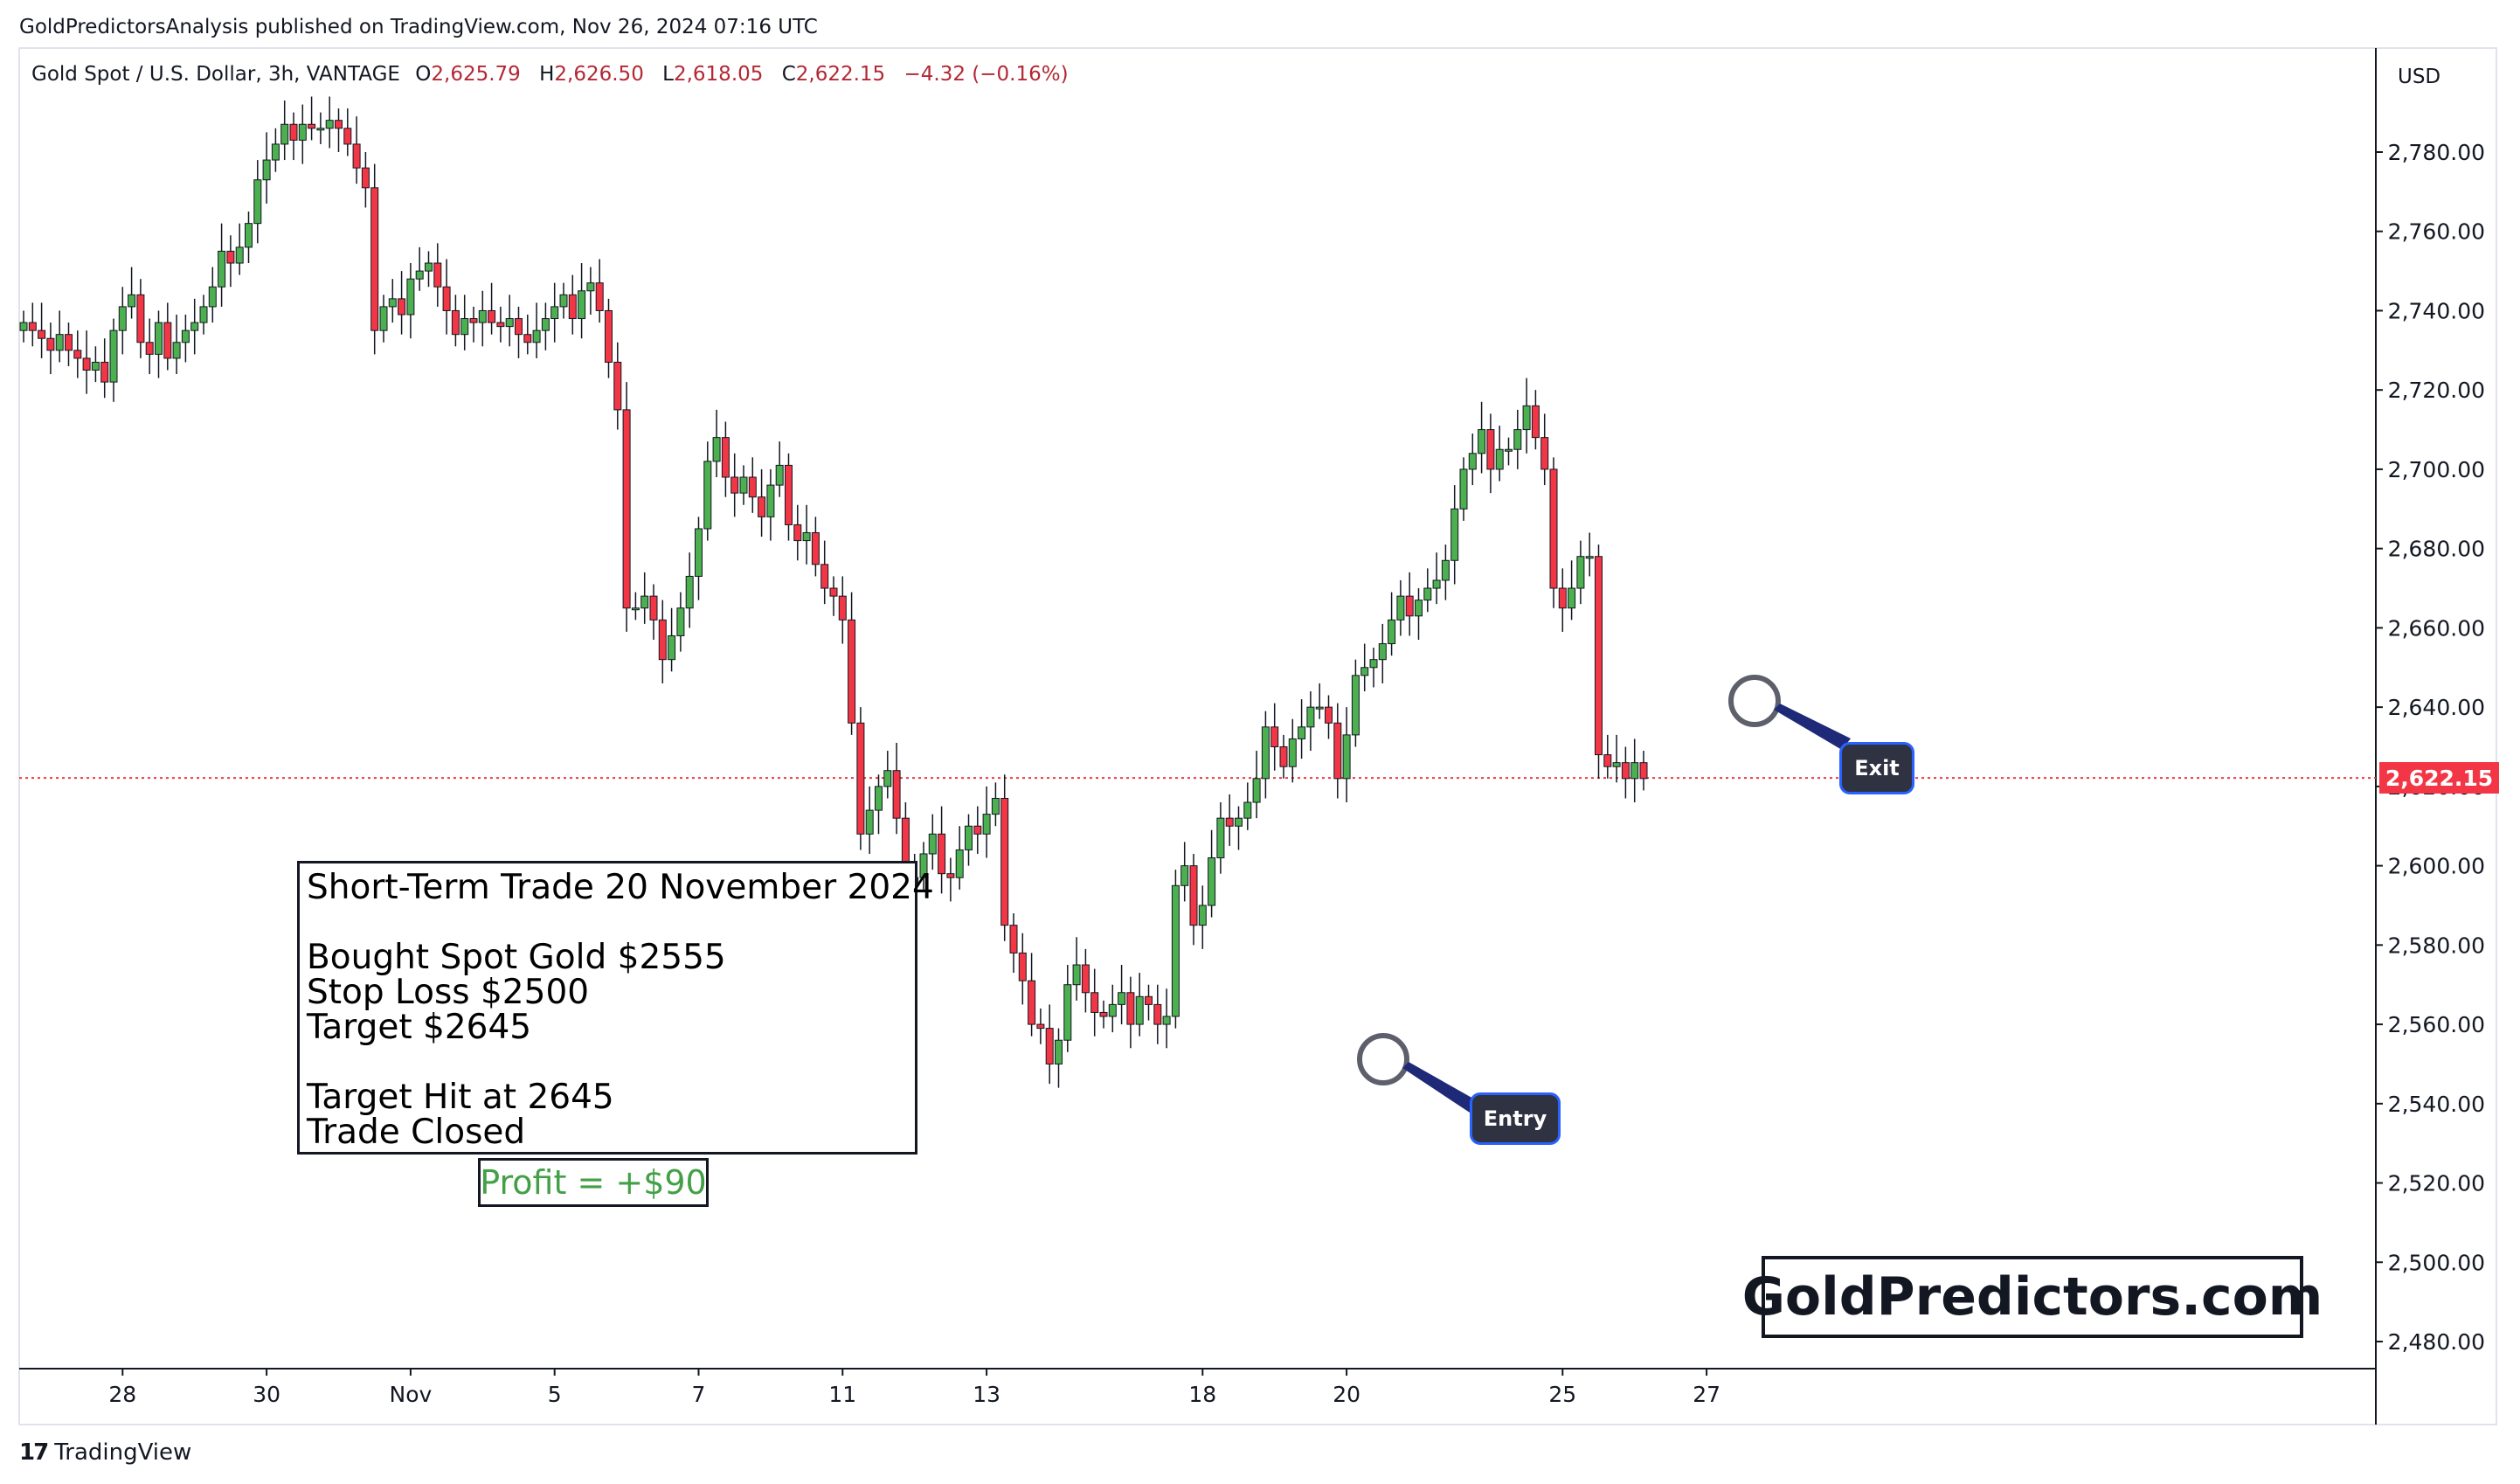  Describe the element at coordinates (2436, 310) in the screenshot. I see `y-tick-label: 2,740.00` at that location.